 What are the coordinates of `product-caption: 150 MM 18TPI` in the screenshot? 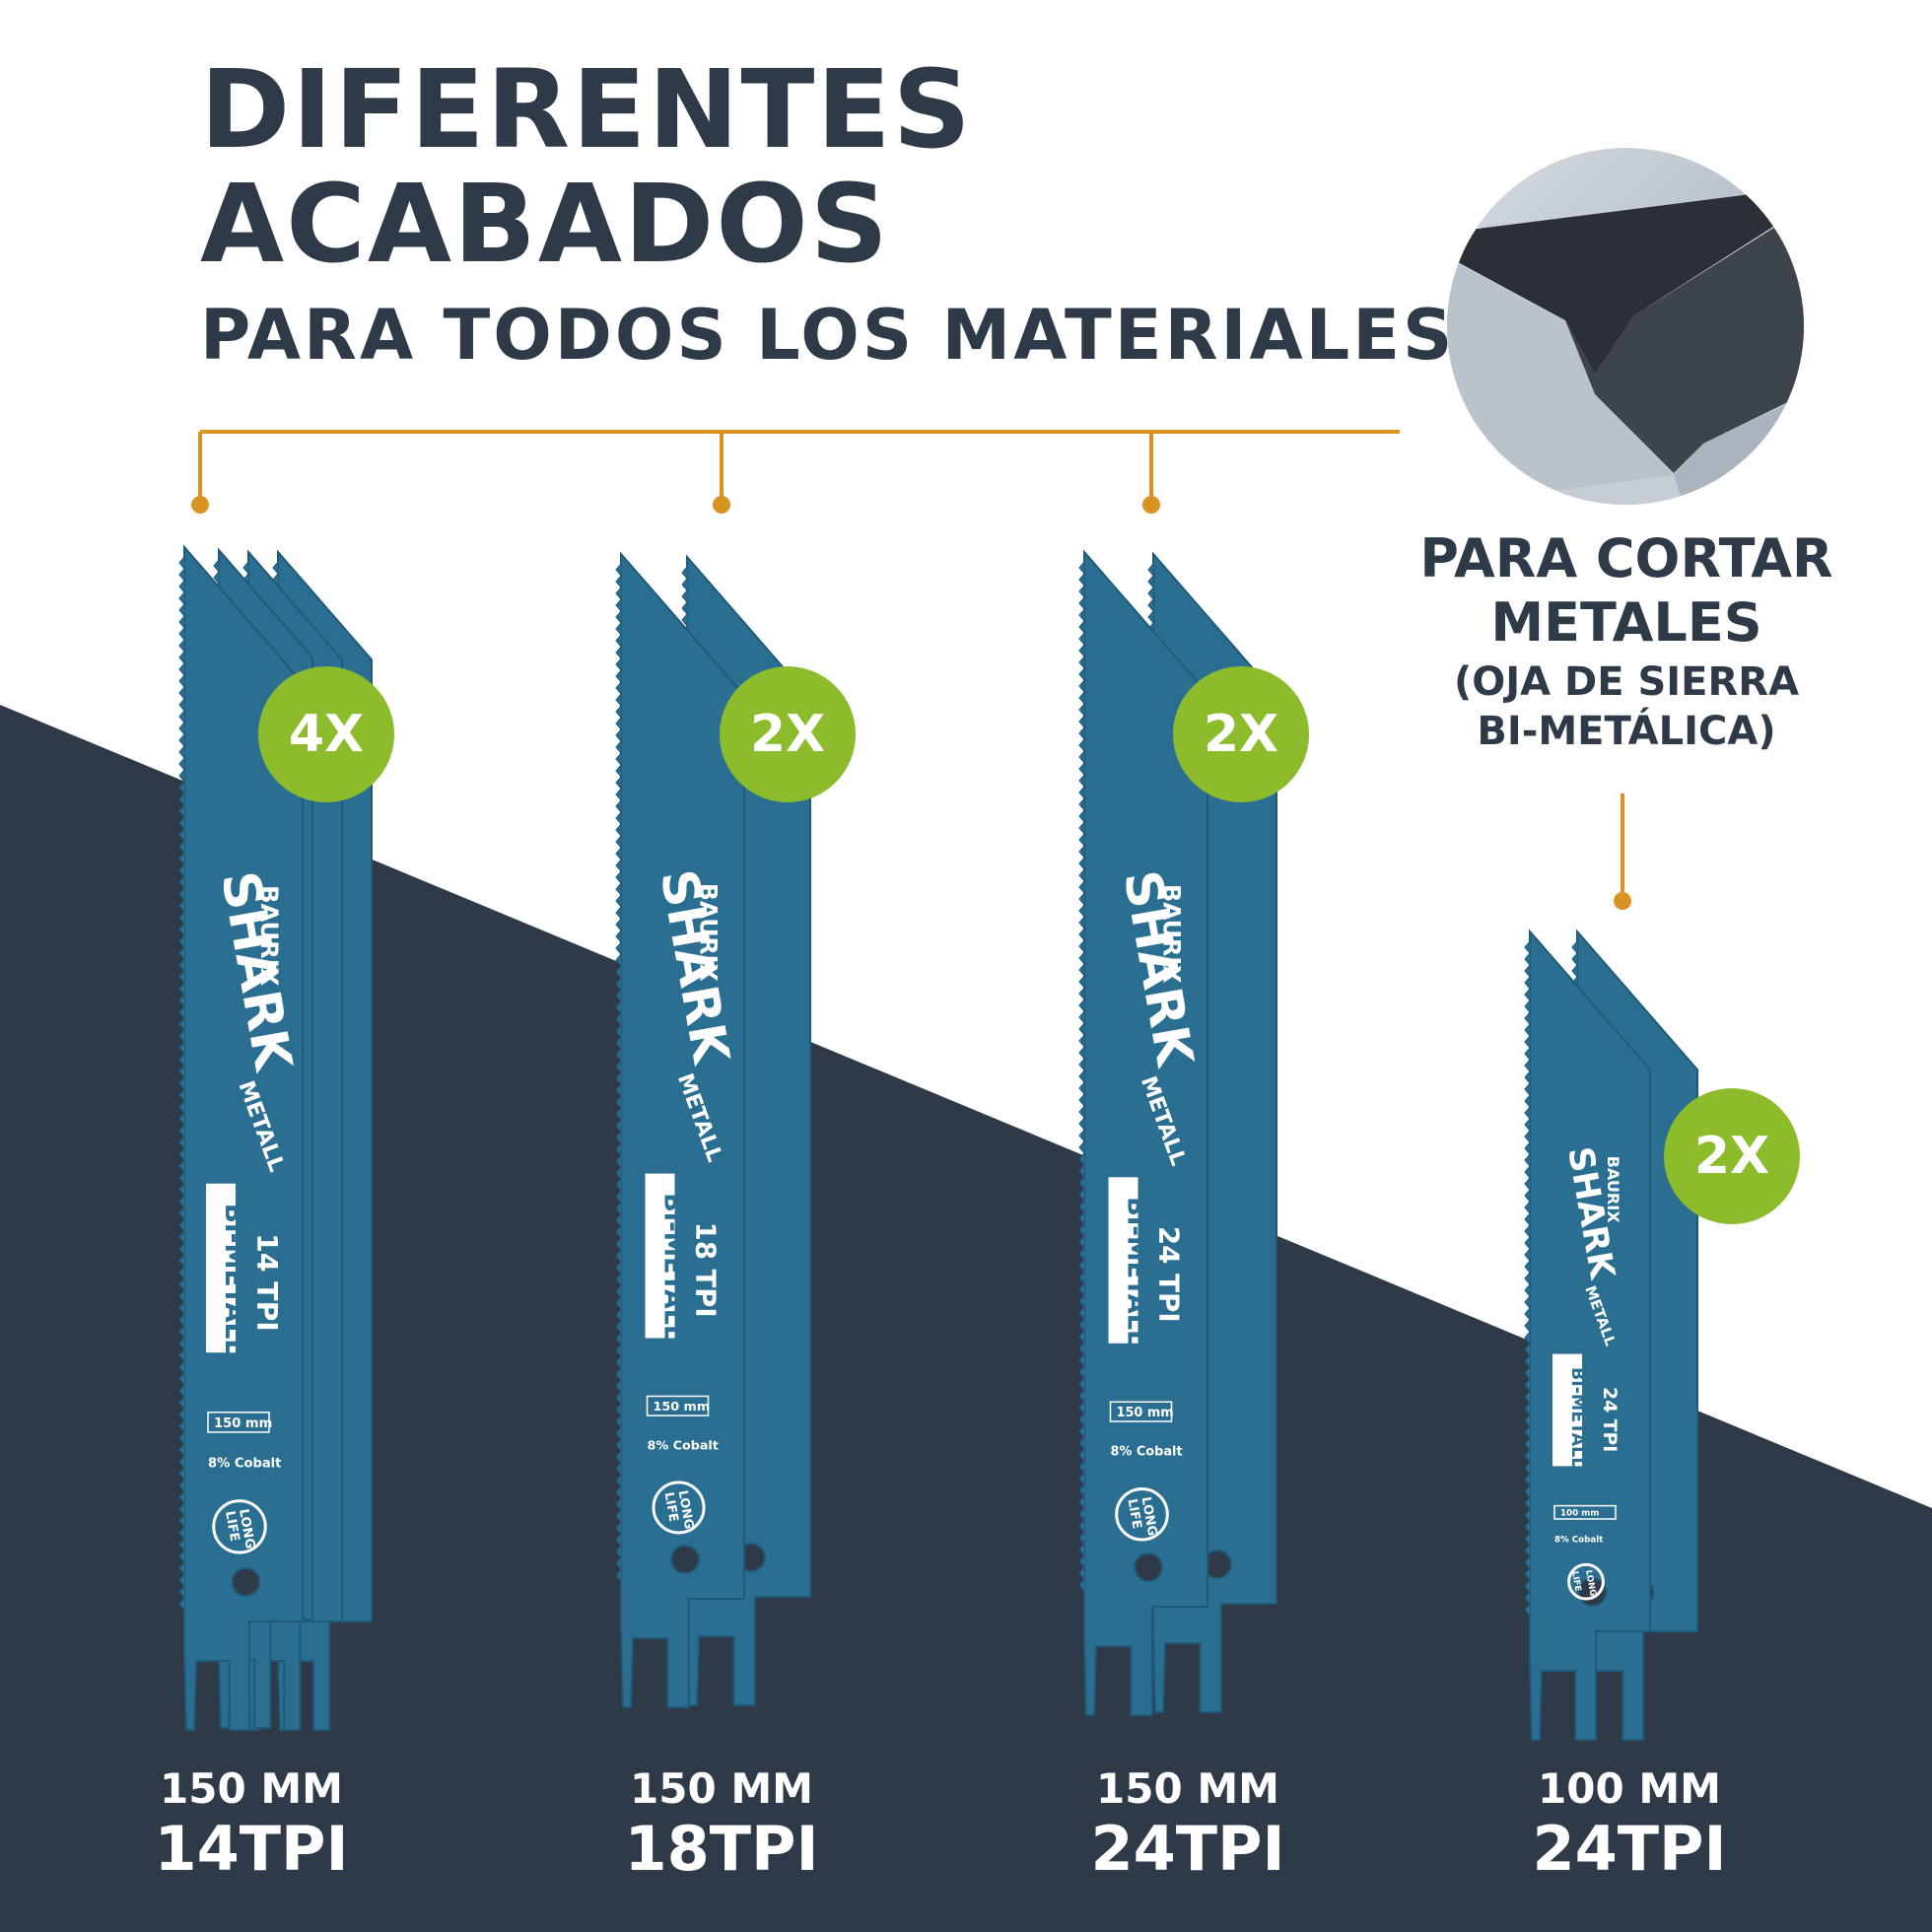 It's located at (722, 1825).